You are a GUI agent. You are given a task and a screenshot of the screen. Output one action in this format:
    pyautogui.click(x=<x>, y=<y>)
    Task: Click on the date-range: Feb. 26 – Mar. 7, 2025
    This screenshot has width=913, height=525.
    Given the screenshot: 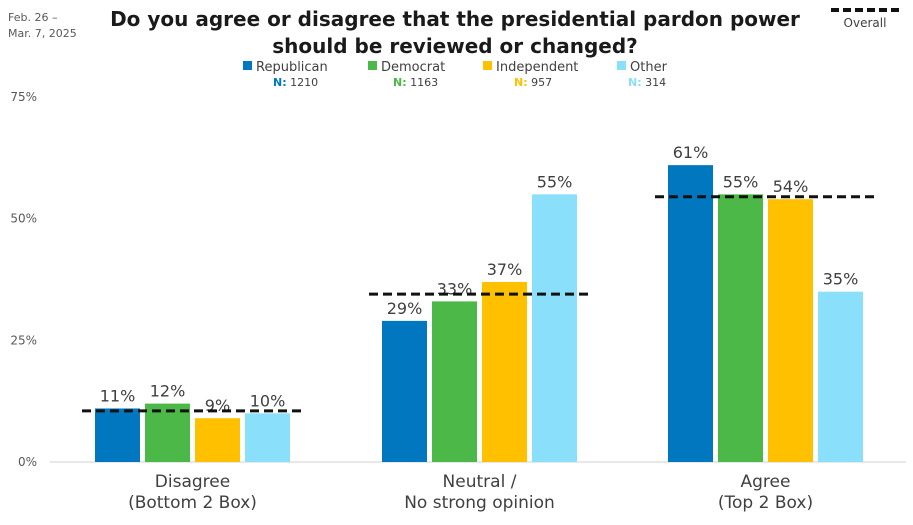 What is the action you would take?
    pyautogui.click(x=42, y=25)
    